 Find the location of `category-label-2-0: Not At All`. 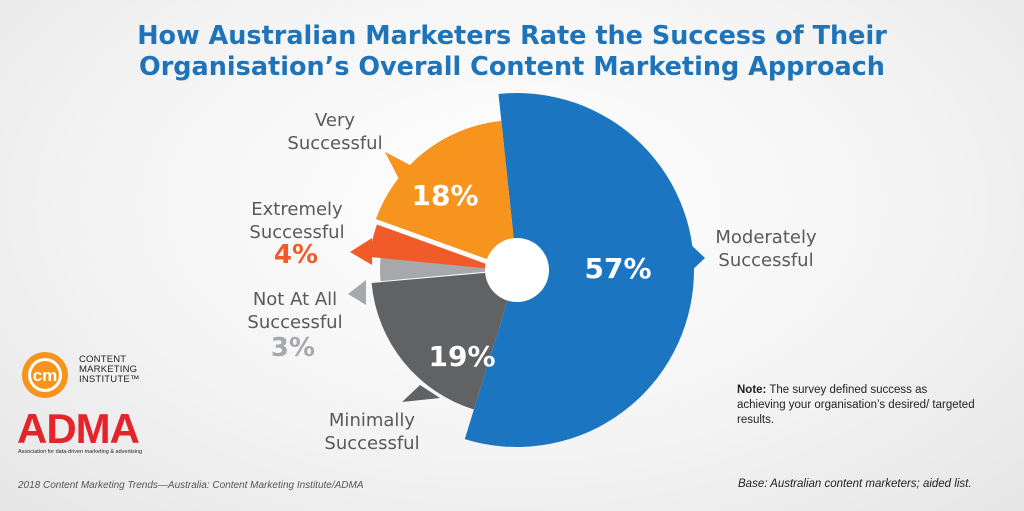

category-label-2-0: Not At All is located at coordinates (295, 299).